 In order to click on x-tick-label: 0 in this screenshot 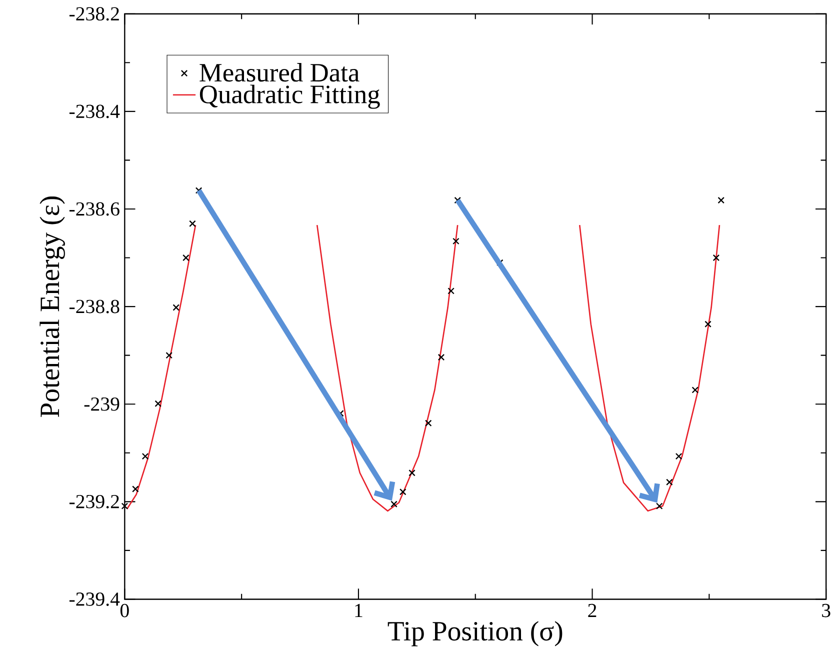, I will do `click(124, 611)`.